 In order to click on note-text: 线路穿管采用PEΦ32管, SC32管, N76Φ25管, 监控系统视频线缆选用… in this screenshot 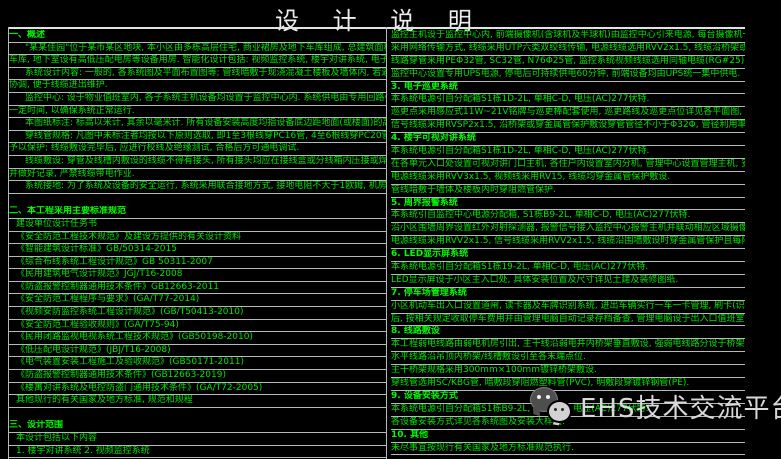, I will do `click(568, 60)`.